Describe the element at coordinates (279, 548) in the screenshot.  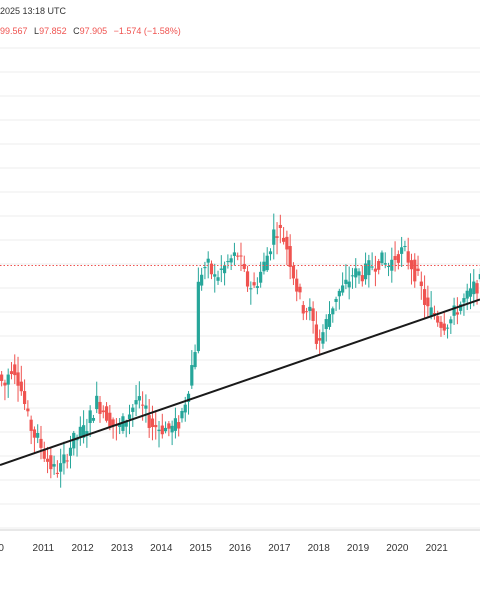
I see `x-tick-label: 2017` at that location.